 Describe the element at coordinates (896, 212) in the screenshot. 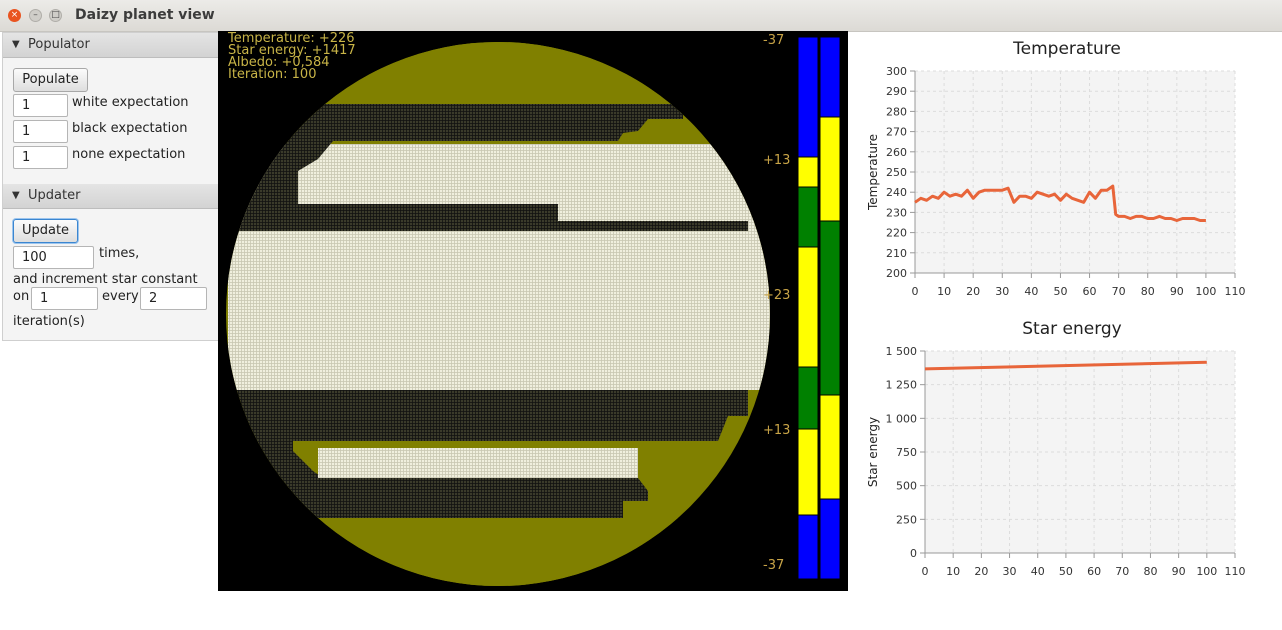

I see `y-tick-label: 230` at that location.